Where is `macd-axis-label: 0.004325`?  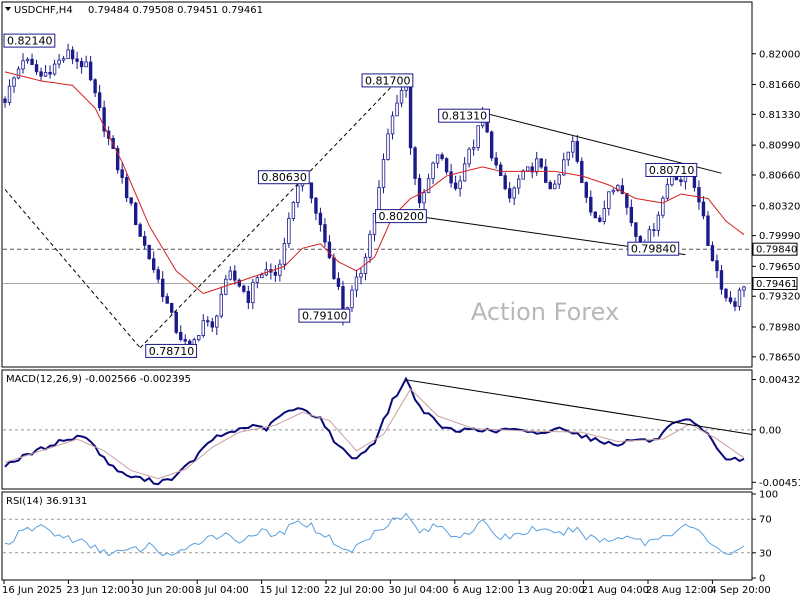 macd-axis-label: 0.004325 is located at coordinates (779, 380).